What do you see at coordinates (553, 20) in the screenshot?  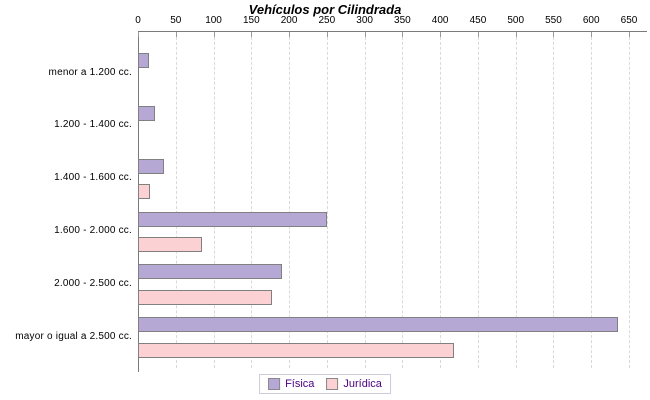 I see `x-tick-label: 550` at bounding box center [553, 20].